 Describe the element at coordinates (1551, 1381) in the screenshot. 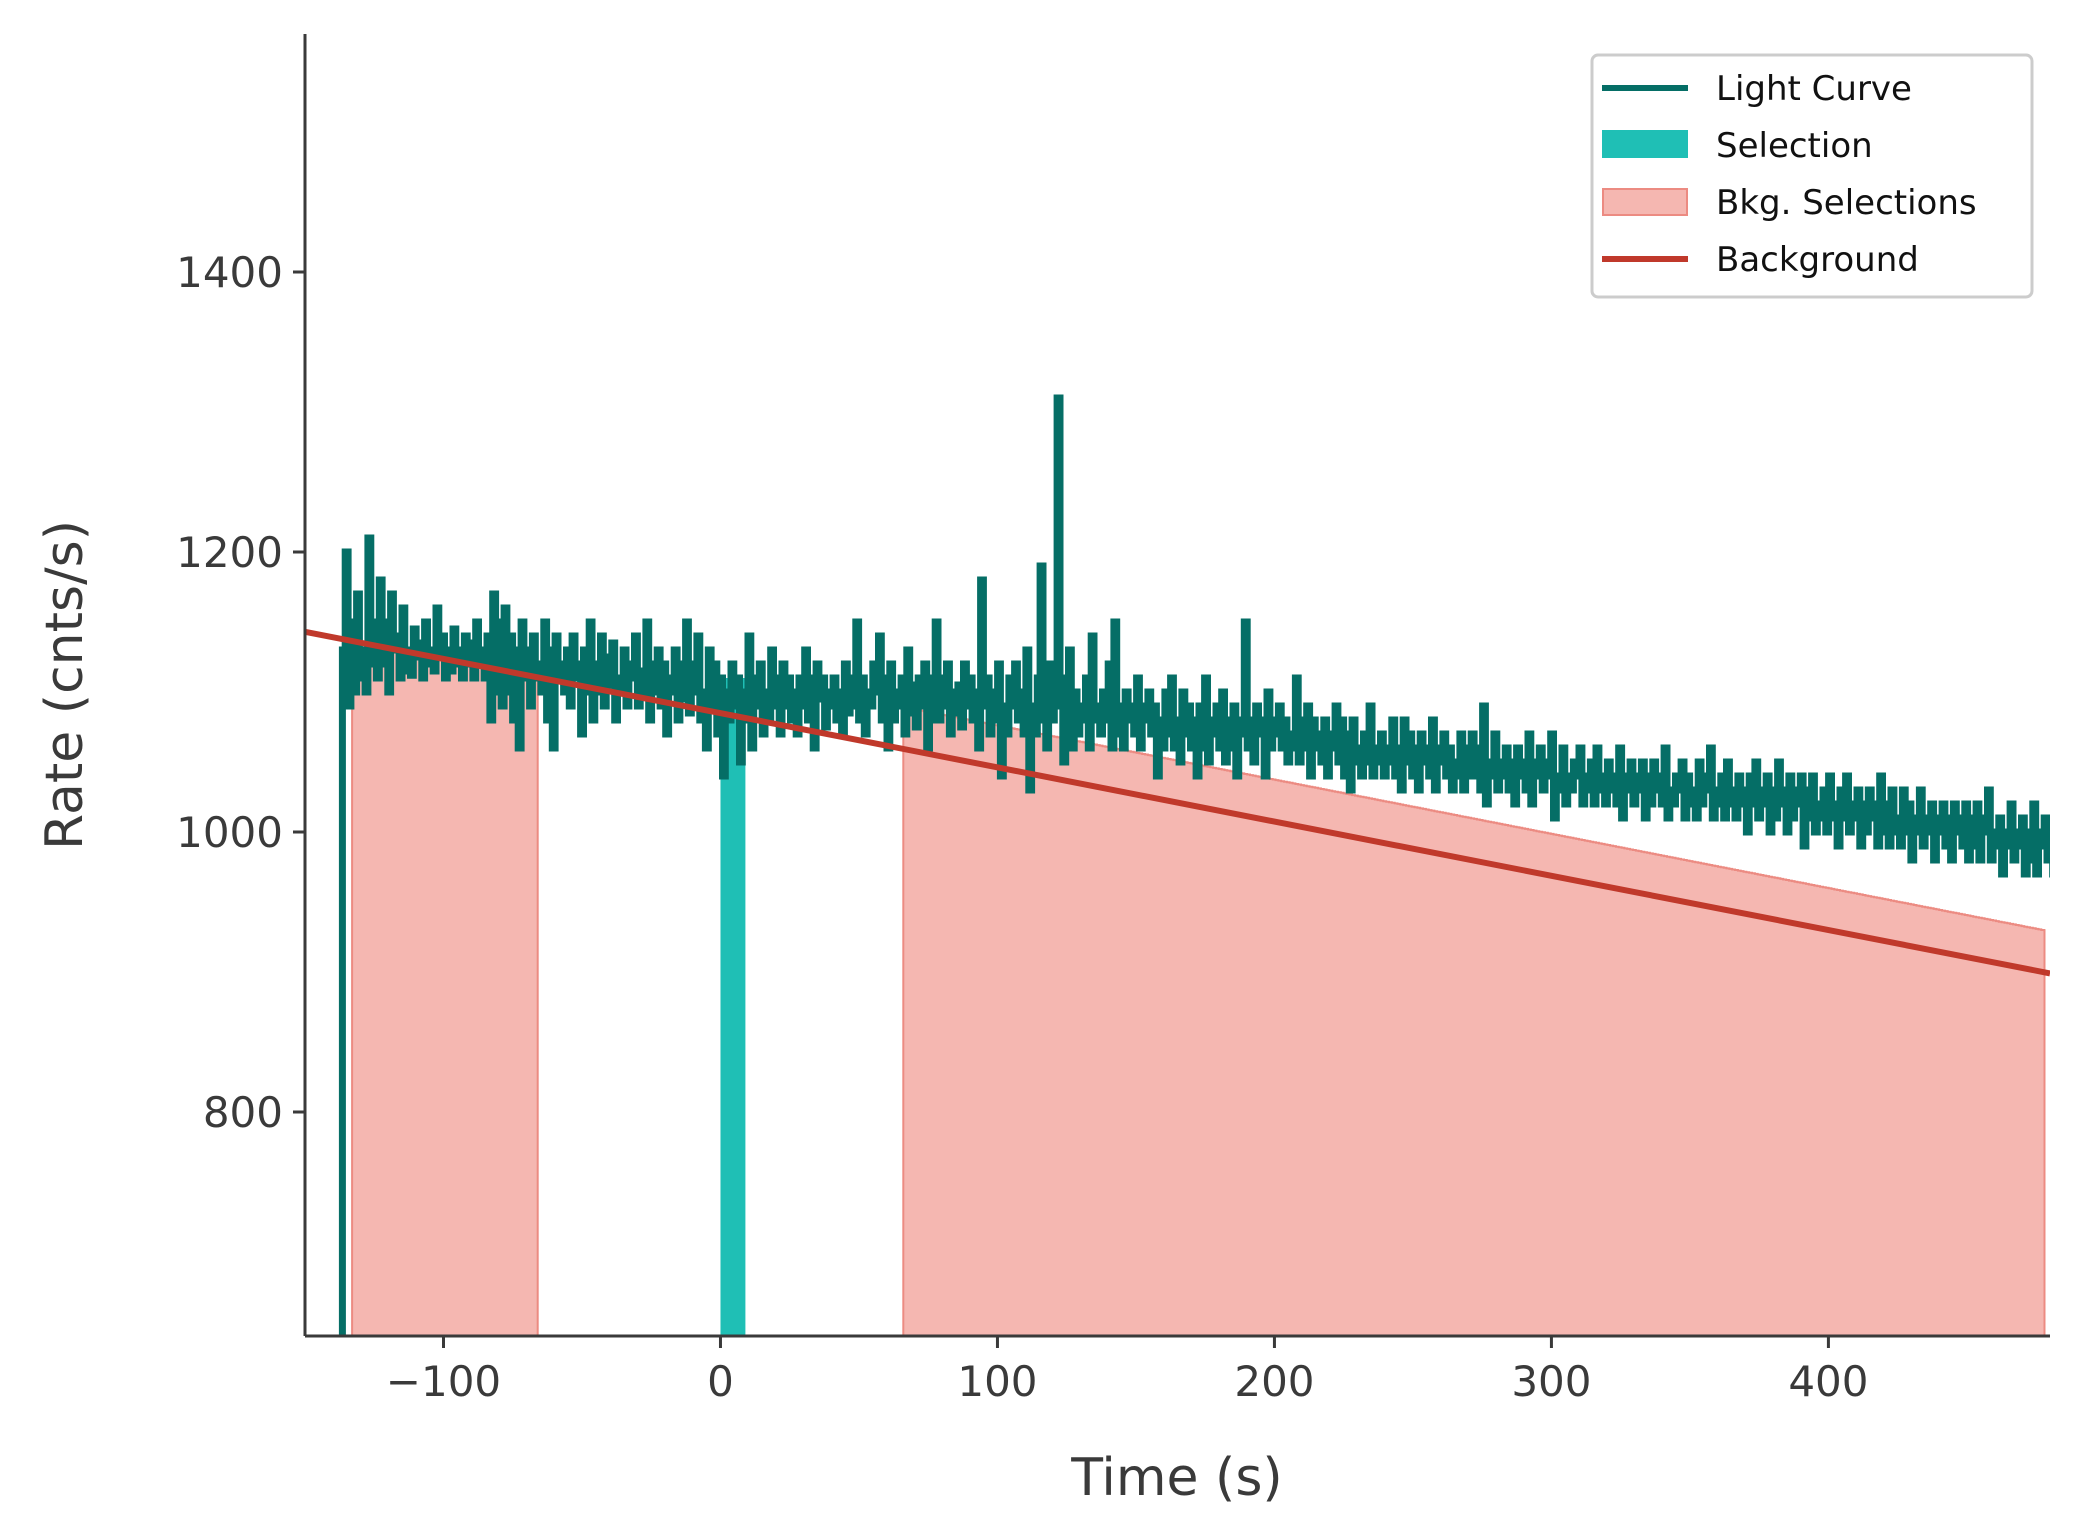

I see `x-tick-label: 300` at that location.